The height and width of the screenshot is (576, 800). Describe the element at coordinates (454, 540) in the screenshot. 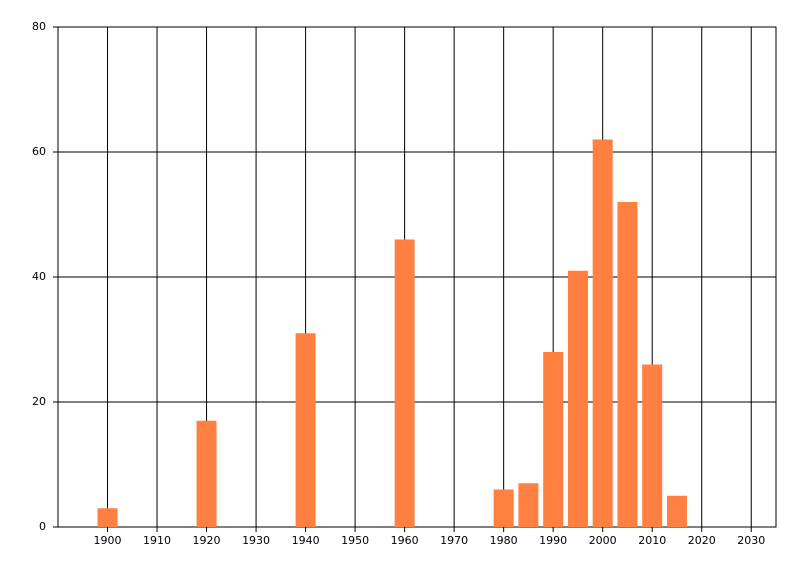

I see `x-tick-label: 1970` at that location.